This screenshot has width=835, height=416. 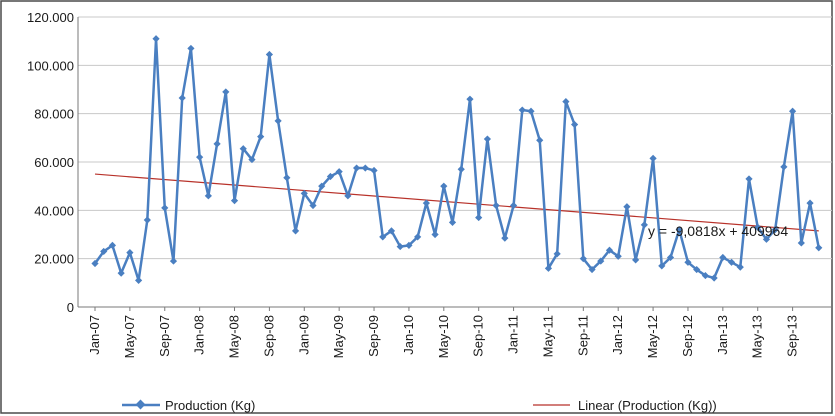 What do you see at coordinates (268, 336) in the screenshot?
I see `x-tick-label: Sep-08` at bounding box center [268, 336].